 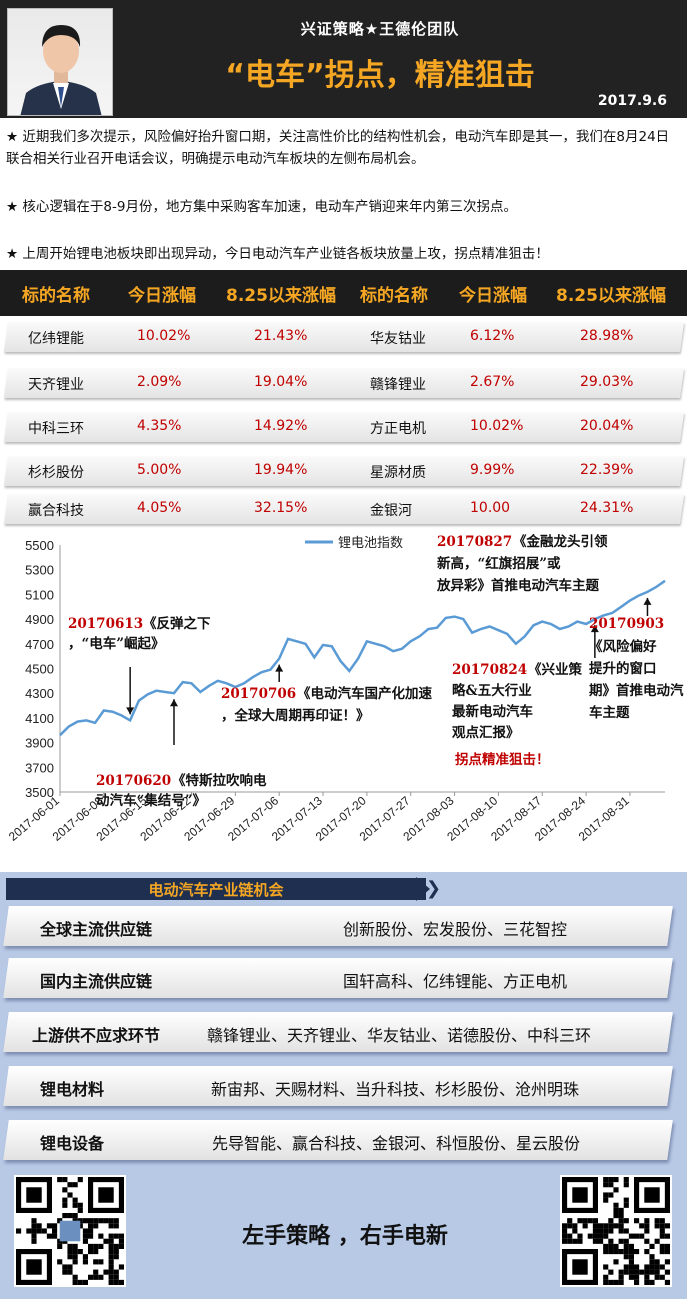 What do you see at coordinates (326, 704) in the screenshot?
I see `annotation-text-0706: 《电动汽车国产化加速 ，全球大周期再印证！》` at bounding box center [326, 704].